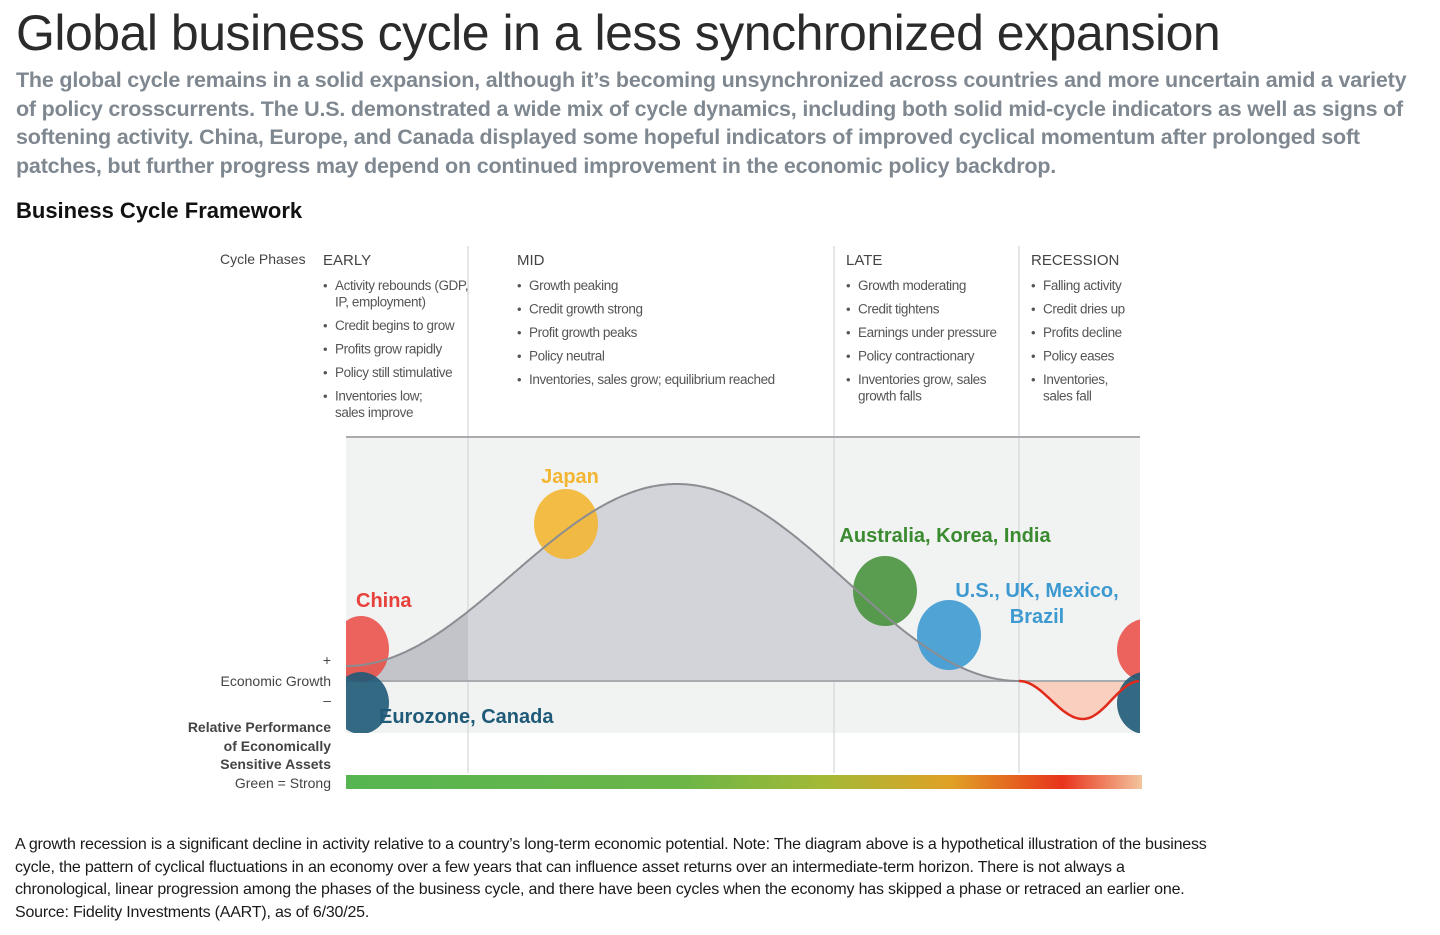  Describe the element at coordinates (1128, 702) in the screenshot. I see `eurozone-canada-marker-right` at that location.